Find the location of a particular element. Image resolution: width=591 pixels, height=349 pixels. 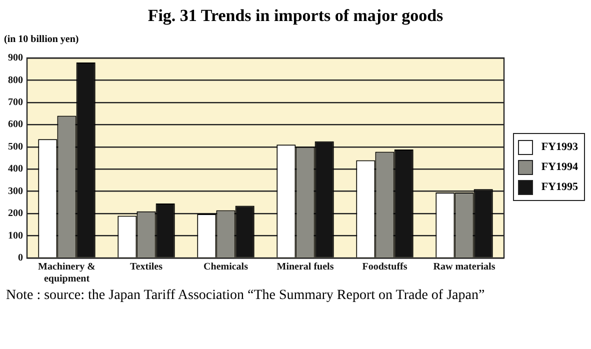

y-tick-label: 0 is located at coordinates (20, 258).